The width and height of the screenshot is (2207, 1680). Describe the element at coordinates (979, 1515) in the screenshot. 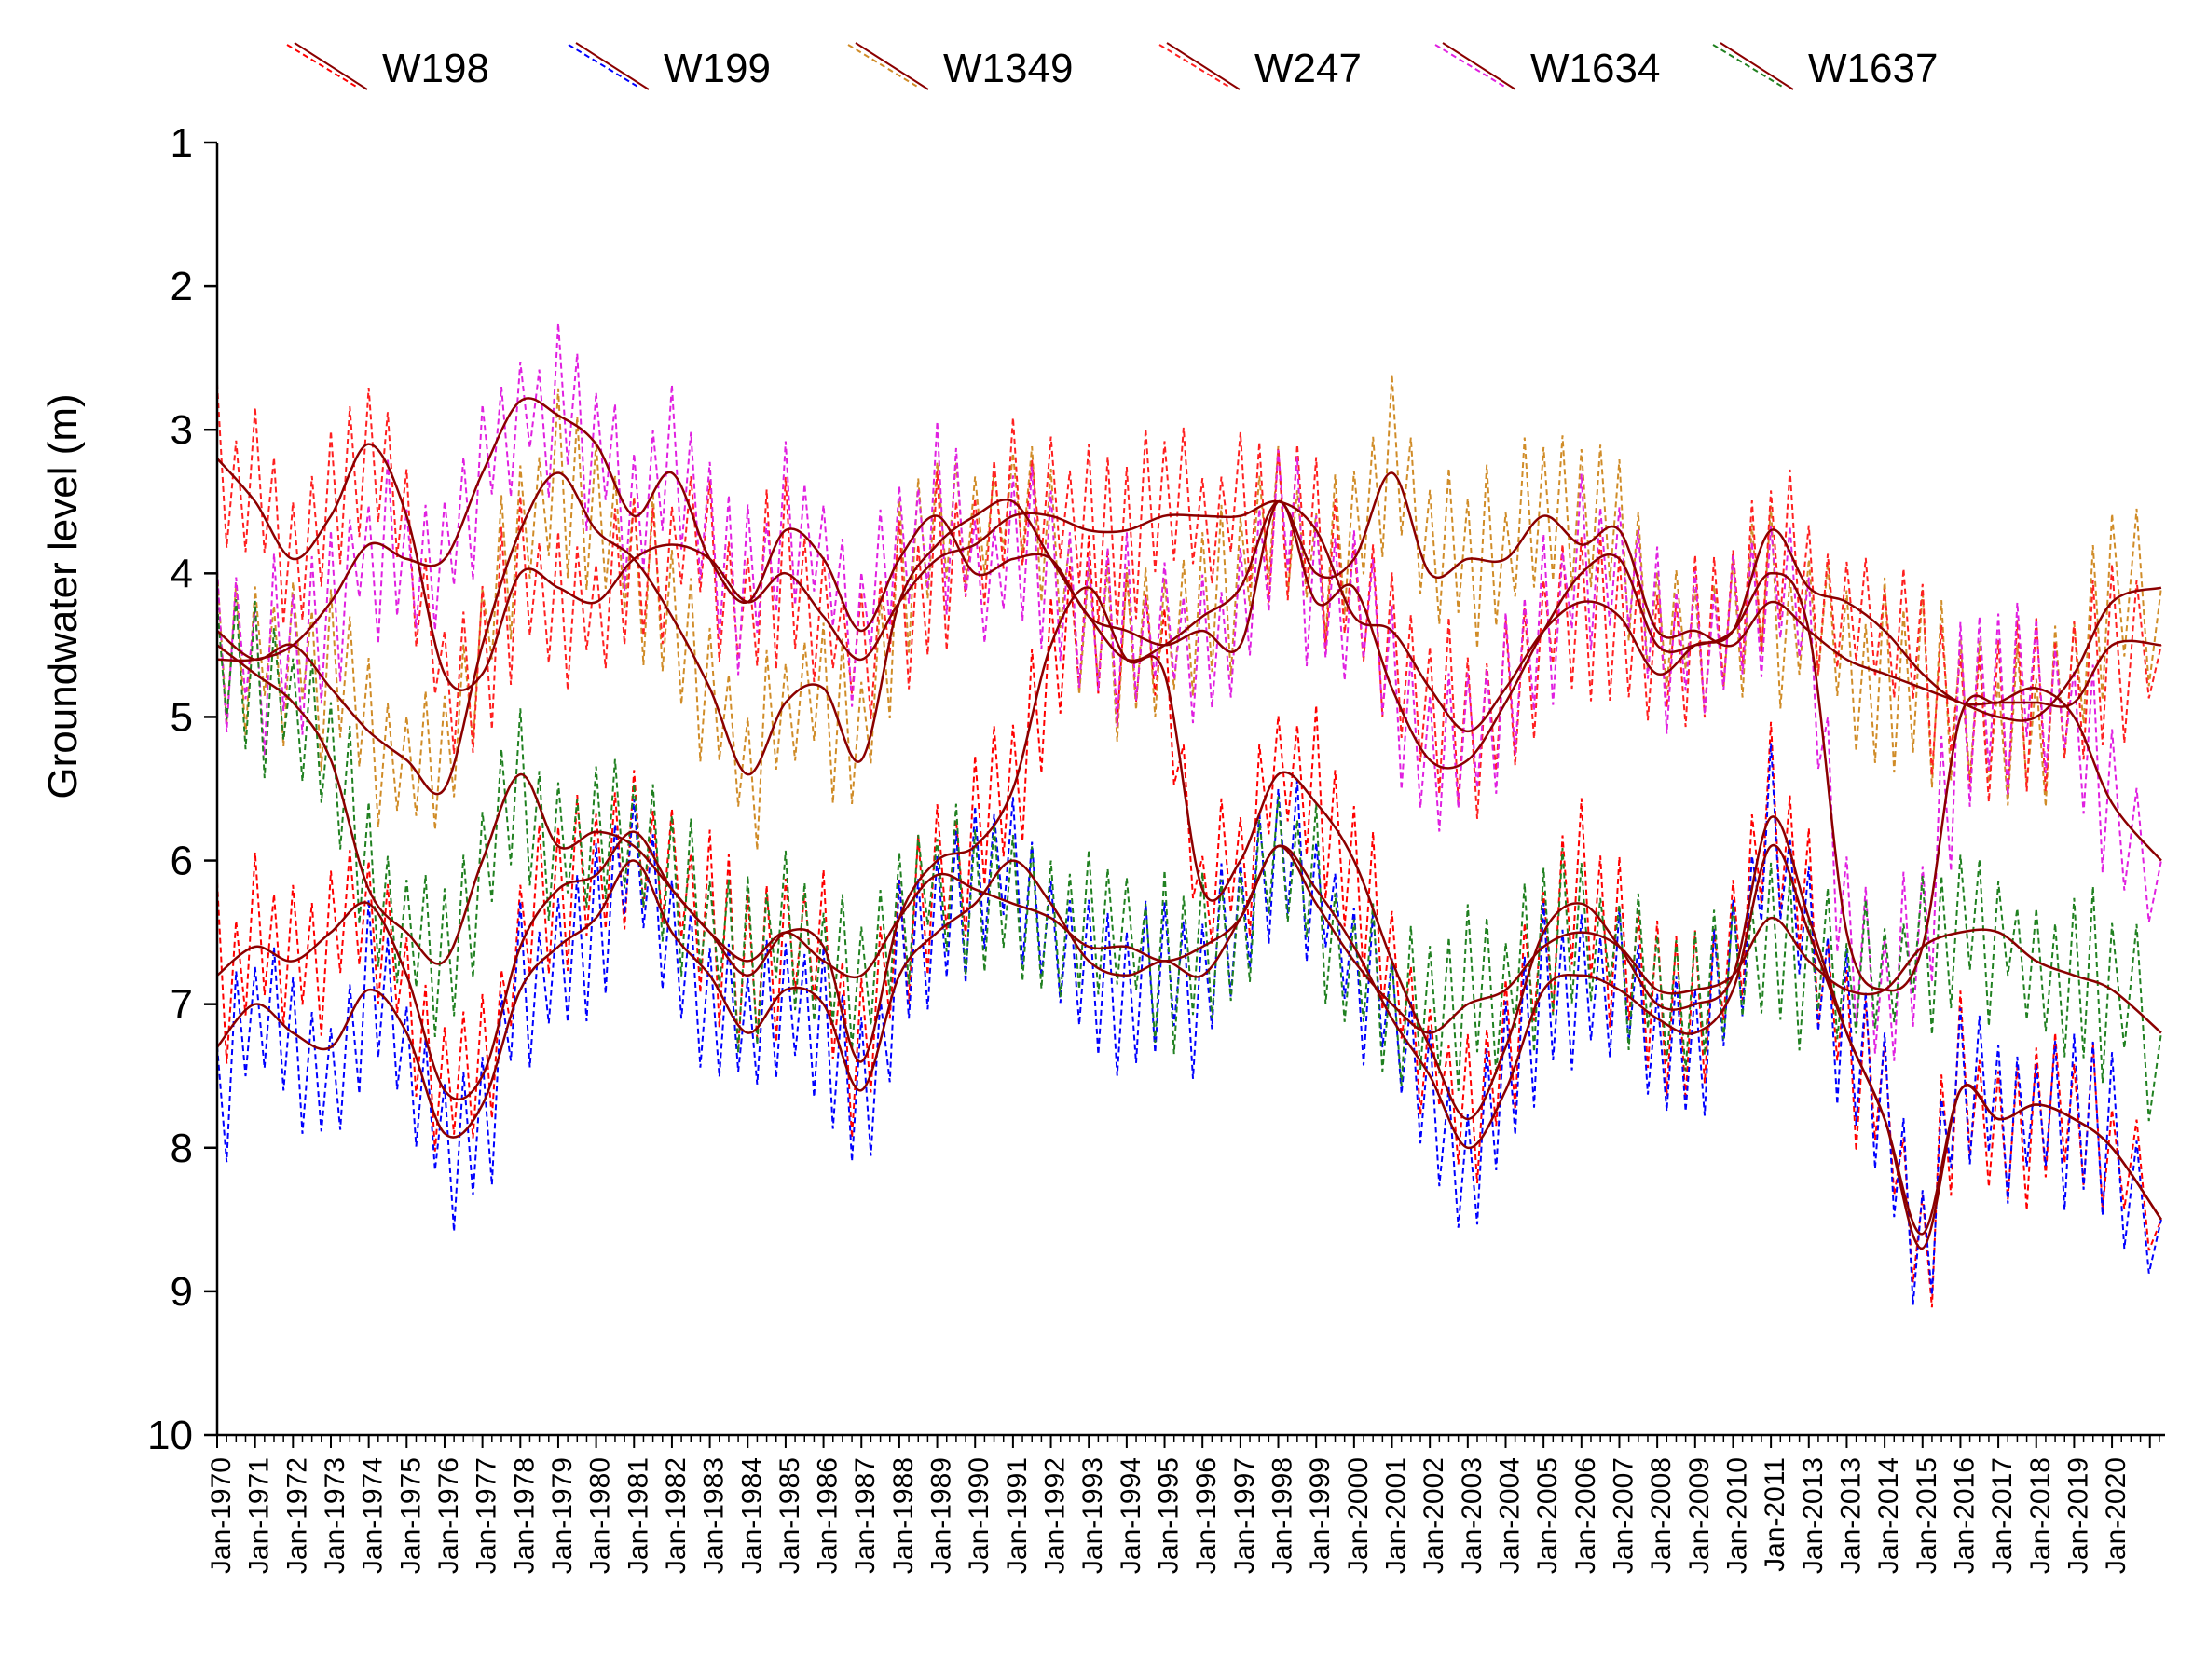

I see `x-tick-label: Jan-1990` at that location.